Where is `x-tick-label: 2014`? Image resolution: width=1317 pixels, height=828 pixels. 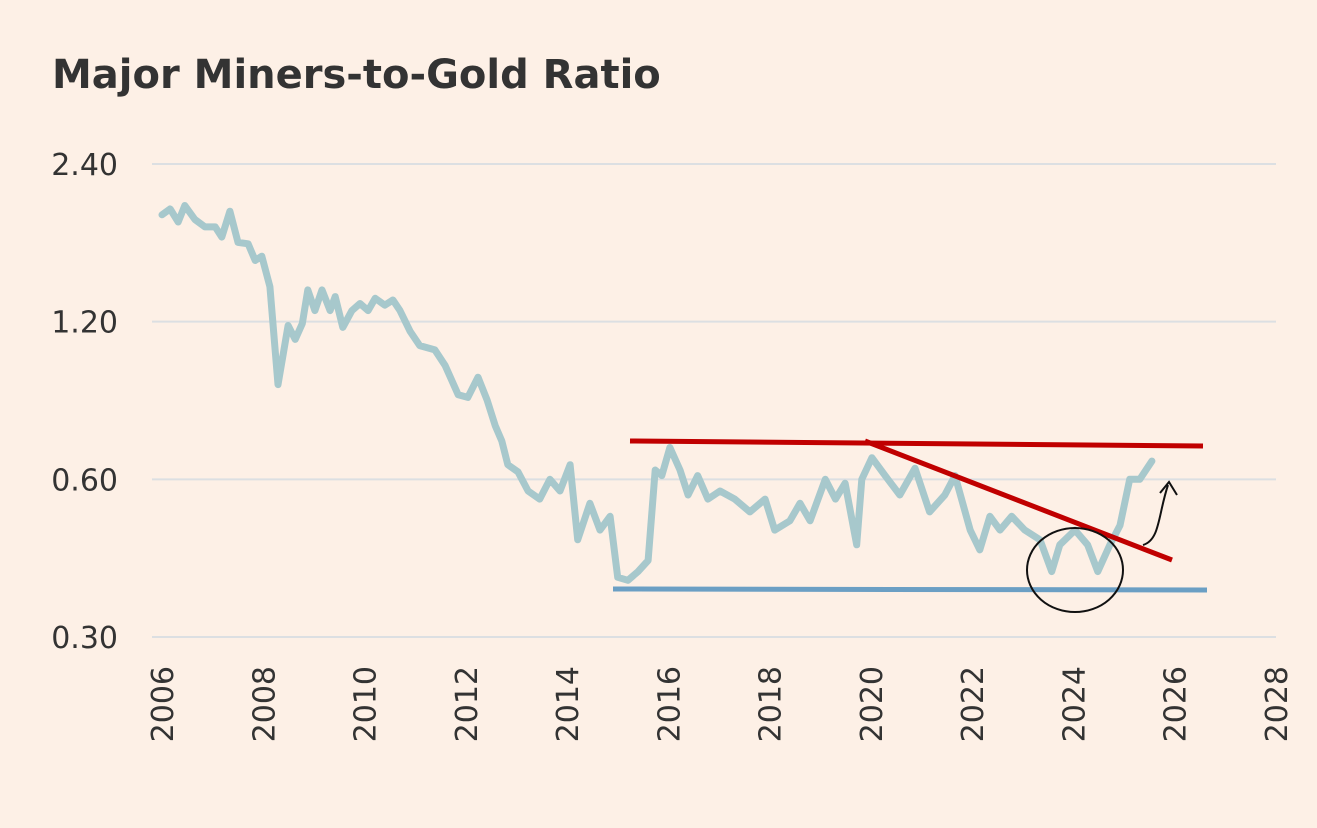 x-tick-label: 2014 is located at coordinates (568, 704).